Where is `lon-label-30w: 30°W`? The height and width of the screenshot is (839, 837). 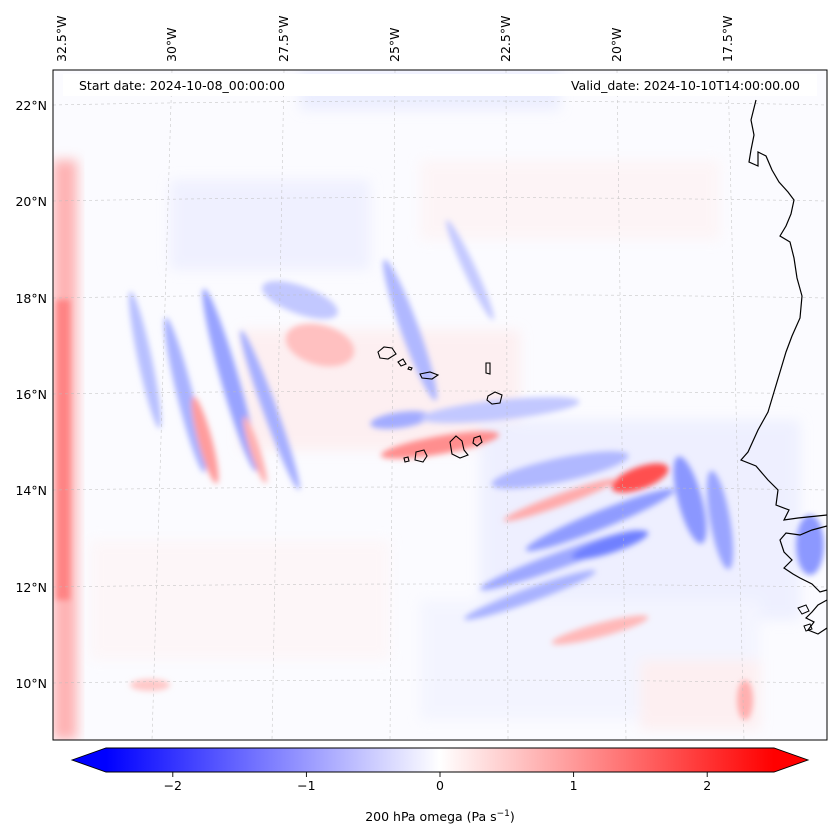
lon-label-30w: 30°W is located at coordinates (171, 44).